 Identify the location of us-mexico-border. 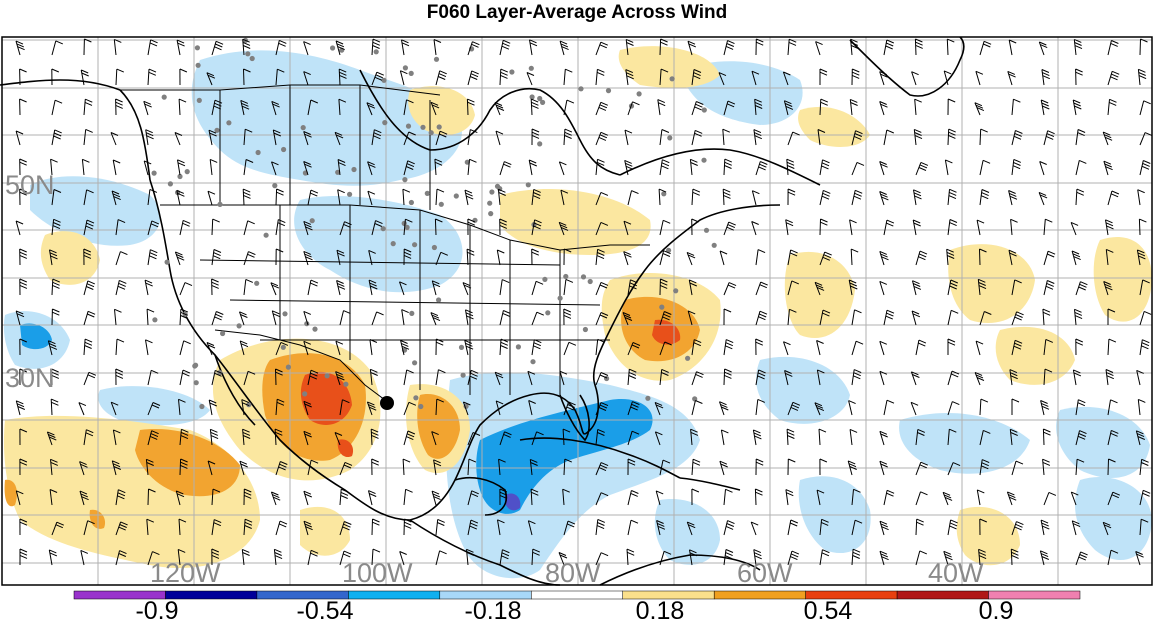
(300, 365).